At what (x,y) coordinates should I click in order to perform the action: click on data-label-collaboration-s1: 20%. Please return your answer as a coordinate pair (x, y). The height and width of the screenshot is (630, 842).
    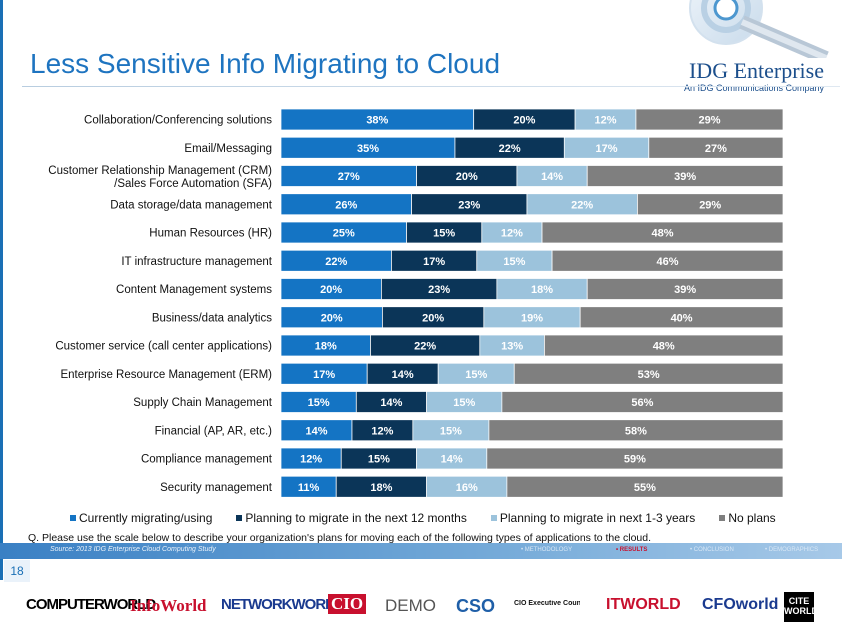
    Looking at the image, I should click on (524, 121).